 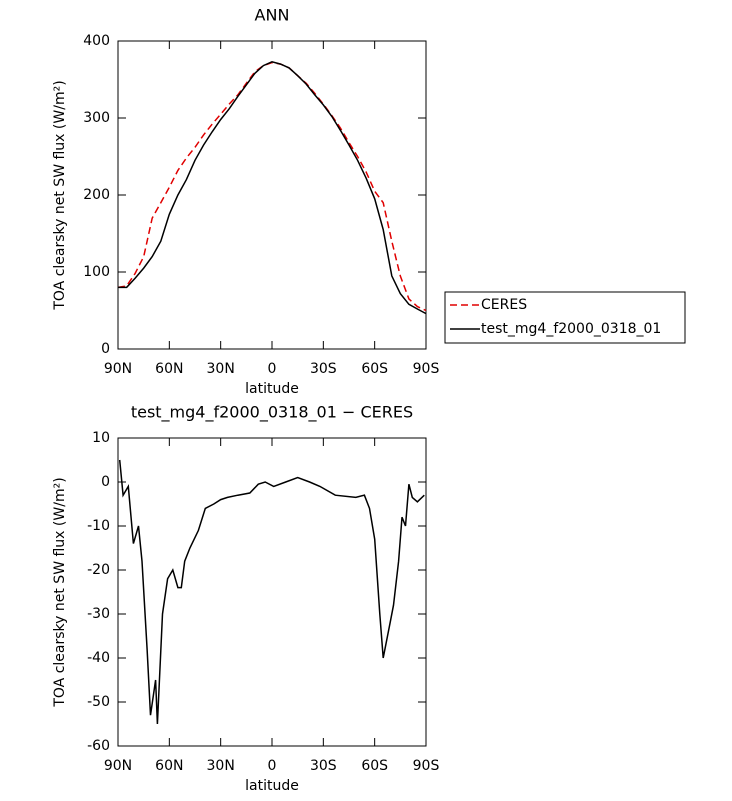 I want to click on y-tick-label: -50, so click(x=98, y=702).